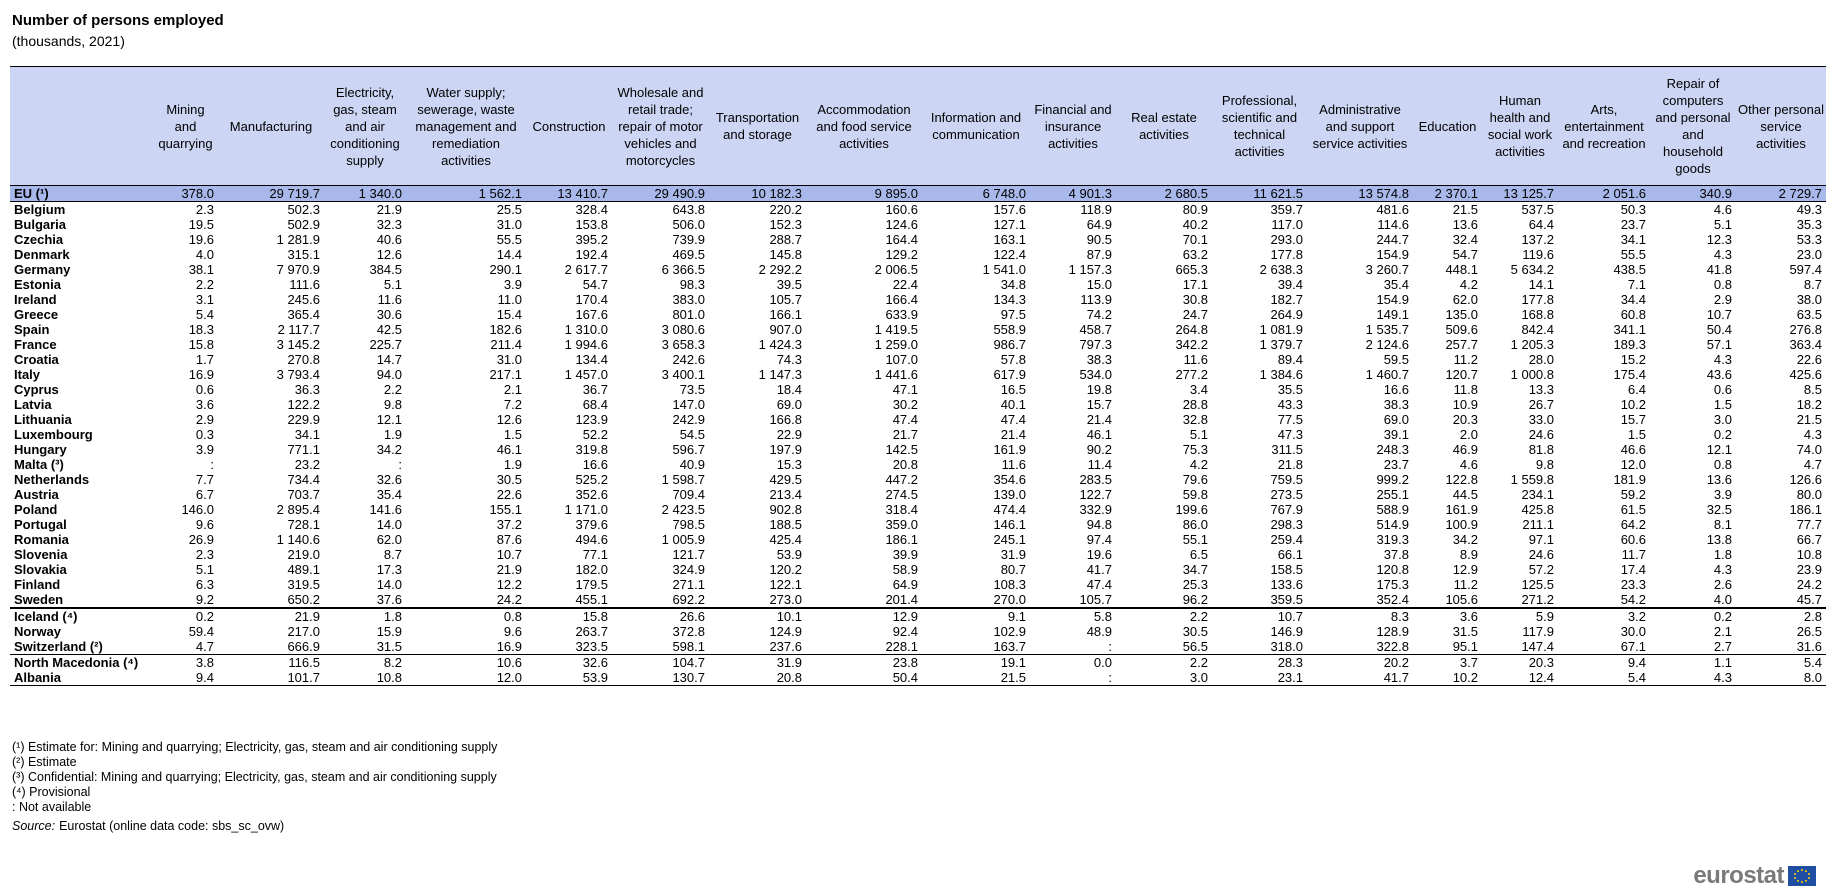  I want to click on row-label: Bulgaria, so click(40, 224).